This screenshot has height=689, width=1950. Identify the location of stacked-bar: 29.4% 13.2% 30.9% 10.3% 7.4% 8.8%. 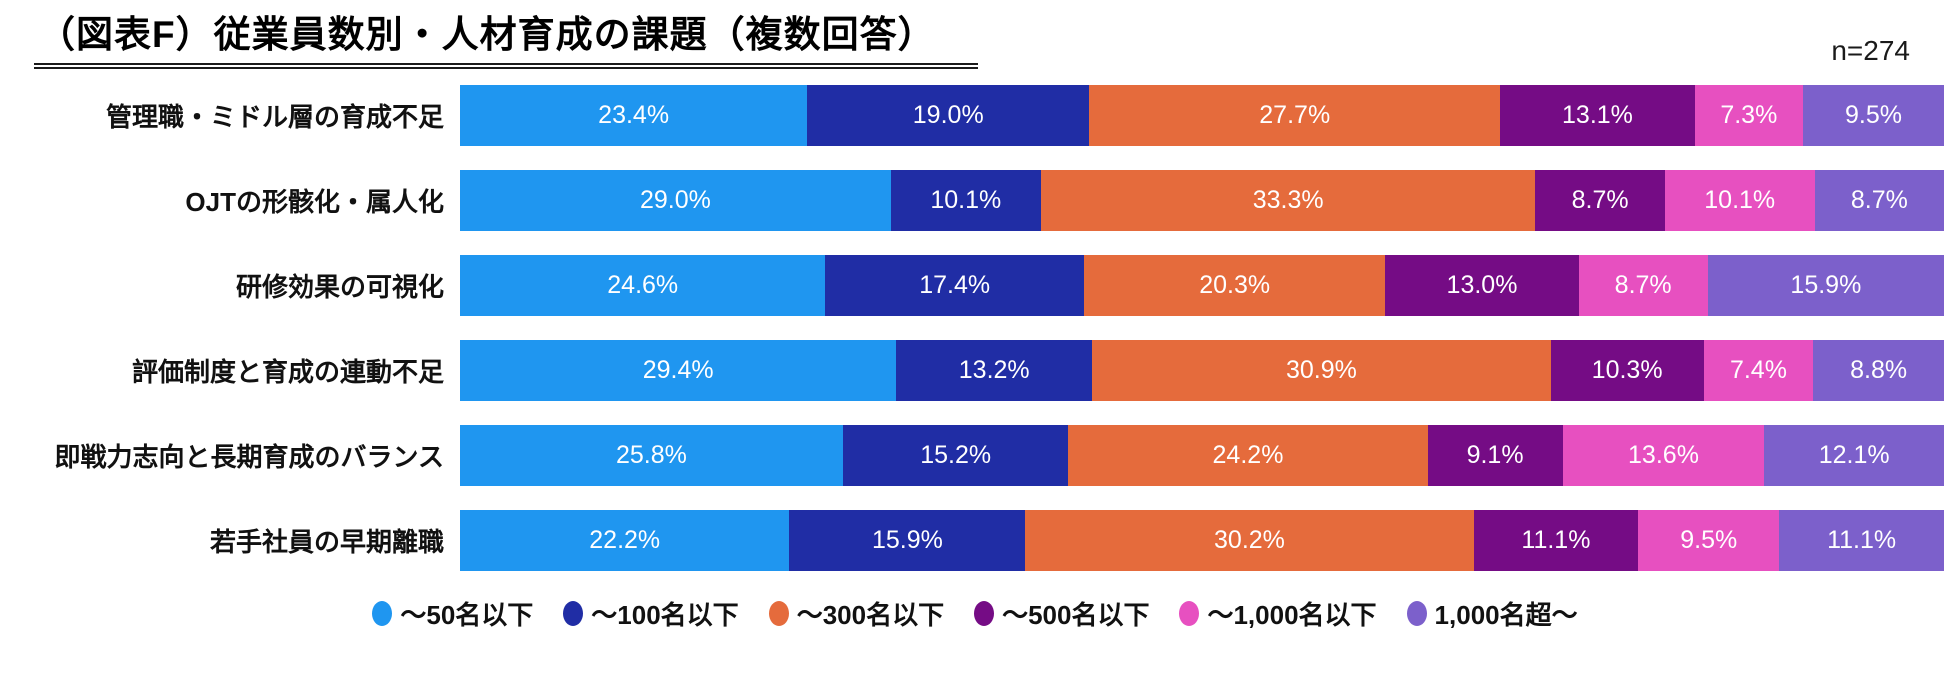
(1202, 371).